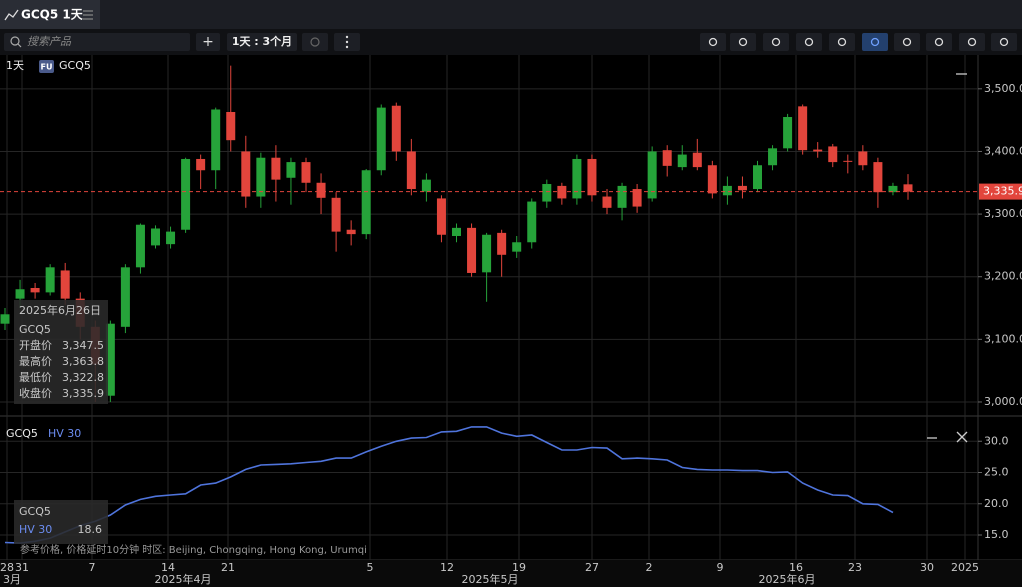 This screenshot has height=587, width=1022. I want to click on badge, so click(46, 66).